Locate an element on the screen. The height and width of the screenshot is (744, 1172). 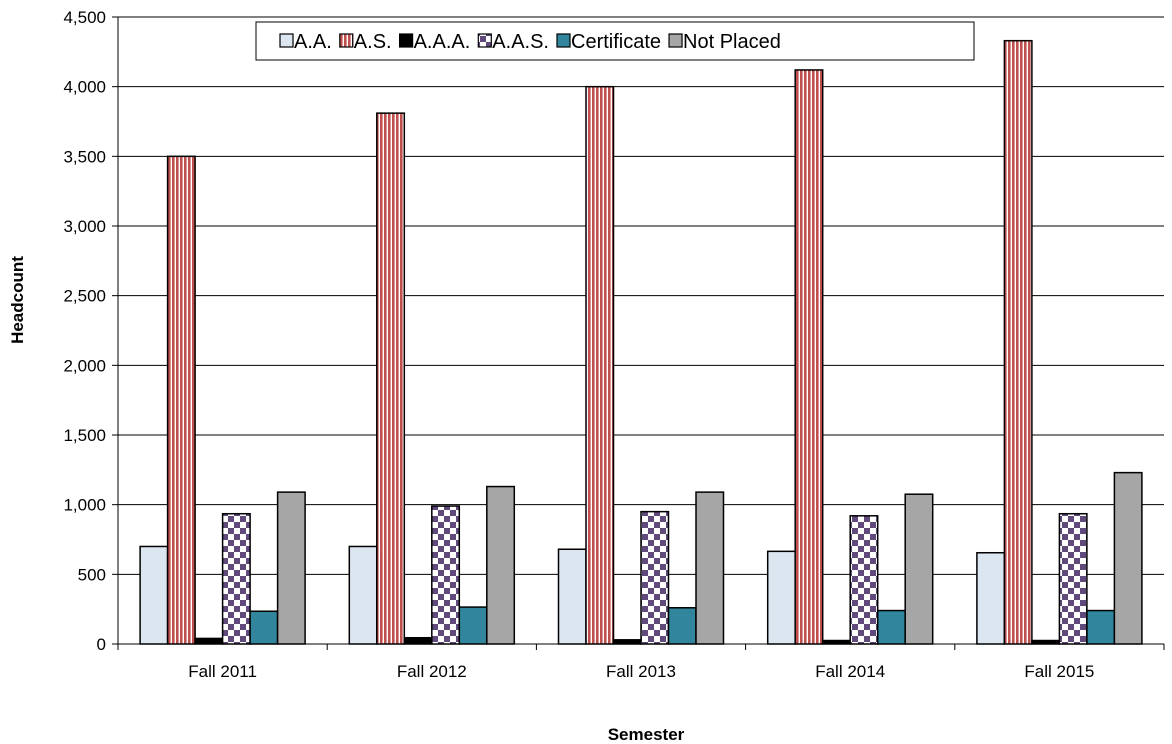
x-tick-label: Fall 2012 is located at coordinates (432, 671).